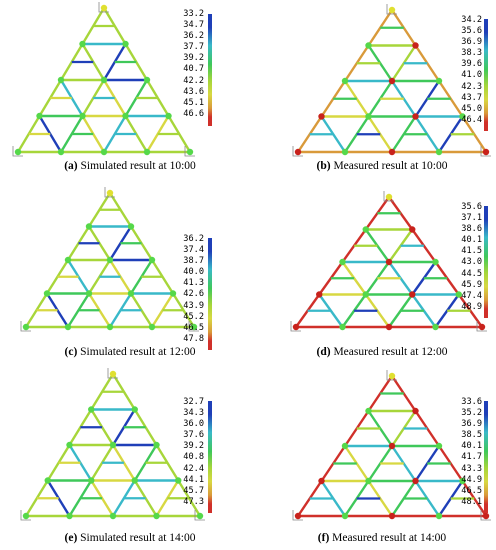 Image resolution: width=496 pixels, height=550 pixels. Describe the element at coordinates (471, 273) in the screenshot. I see `scale-tick-label: 44.5` at that location.